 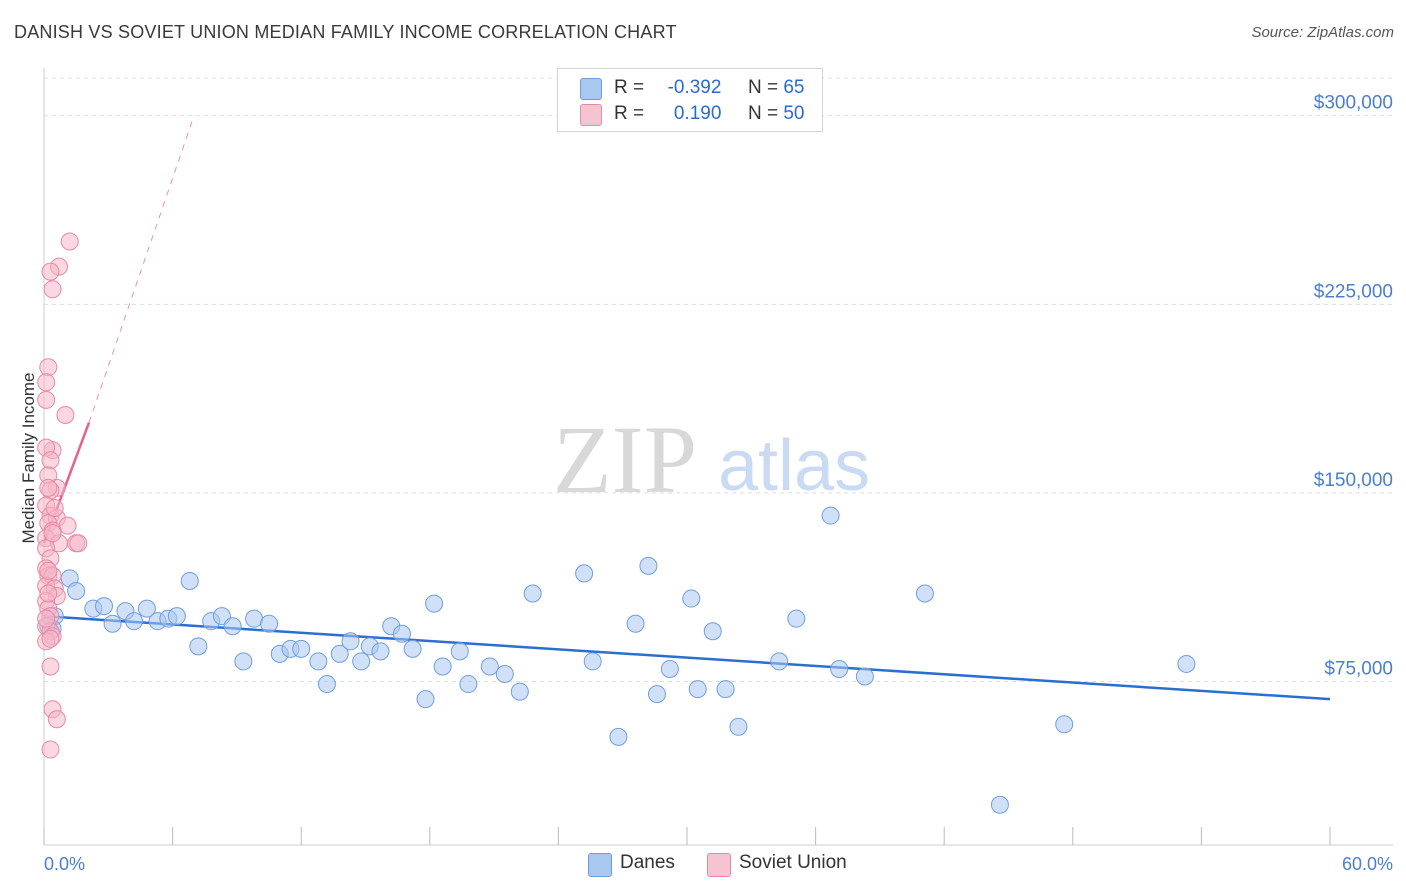 I want to click on danes-trendline, so click(x=687, y=657).